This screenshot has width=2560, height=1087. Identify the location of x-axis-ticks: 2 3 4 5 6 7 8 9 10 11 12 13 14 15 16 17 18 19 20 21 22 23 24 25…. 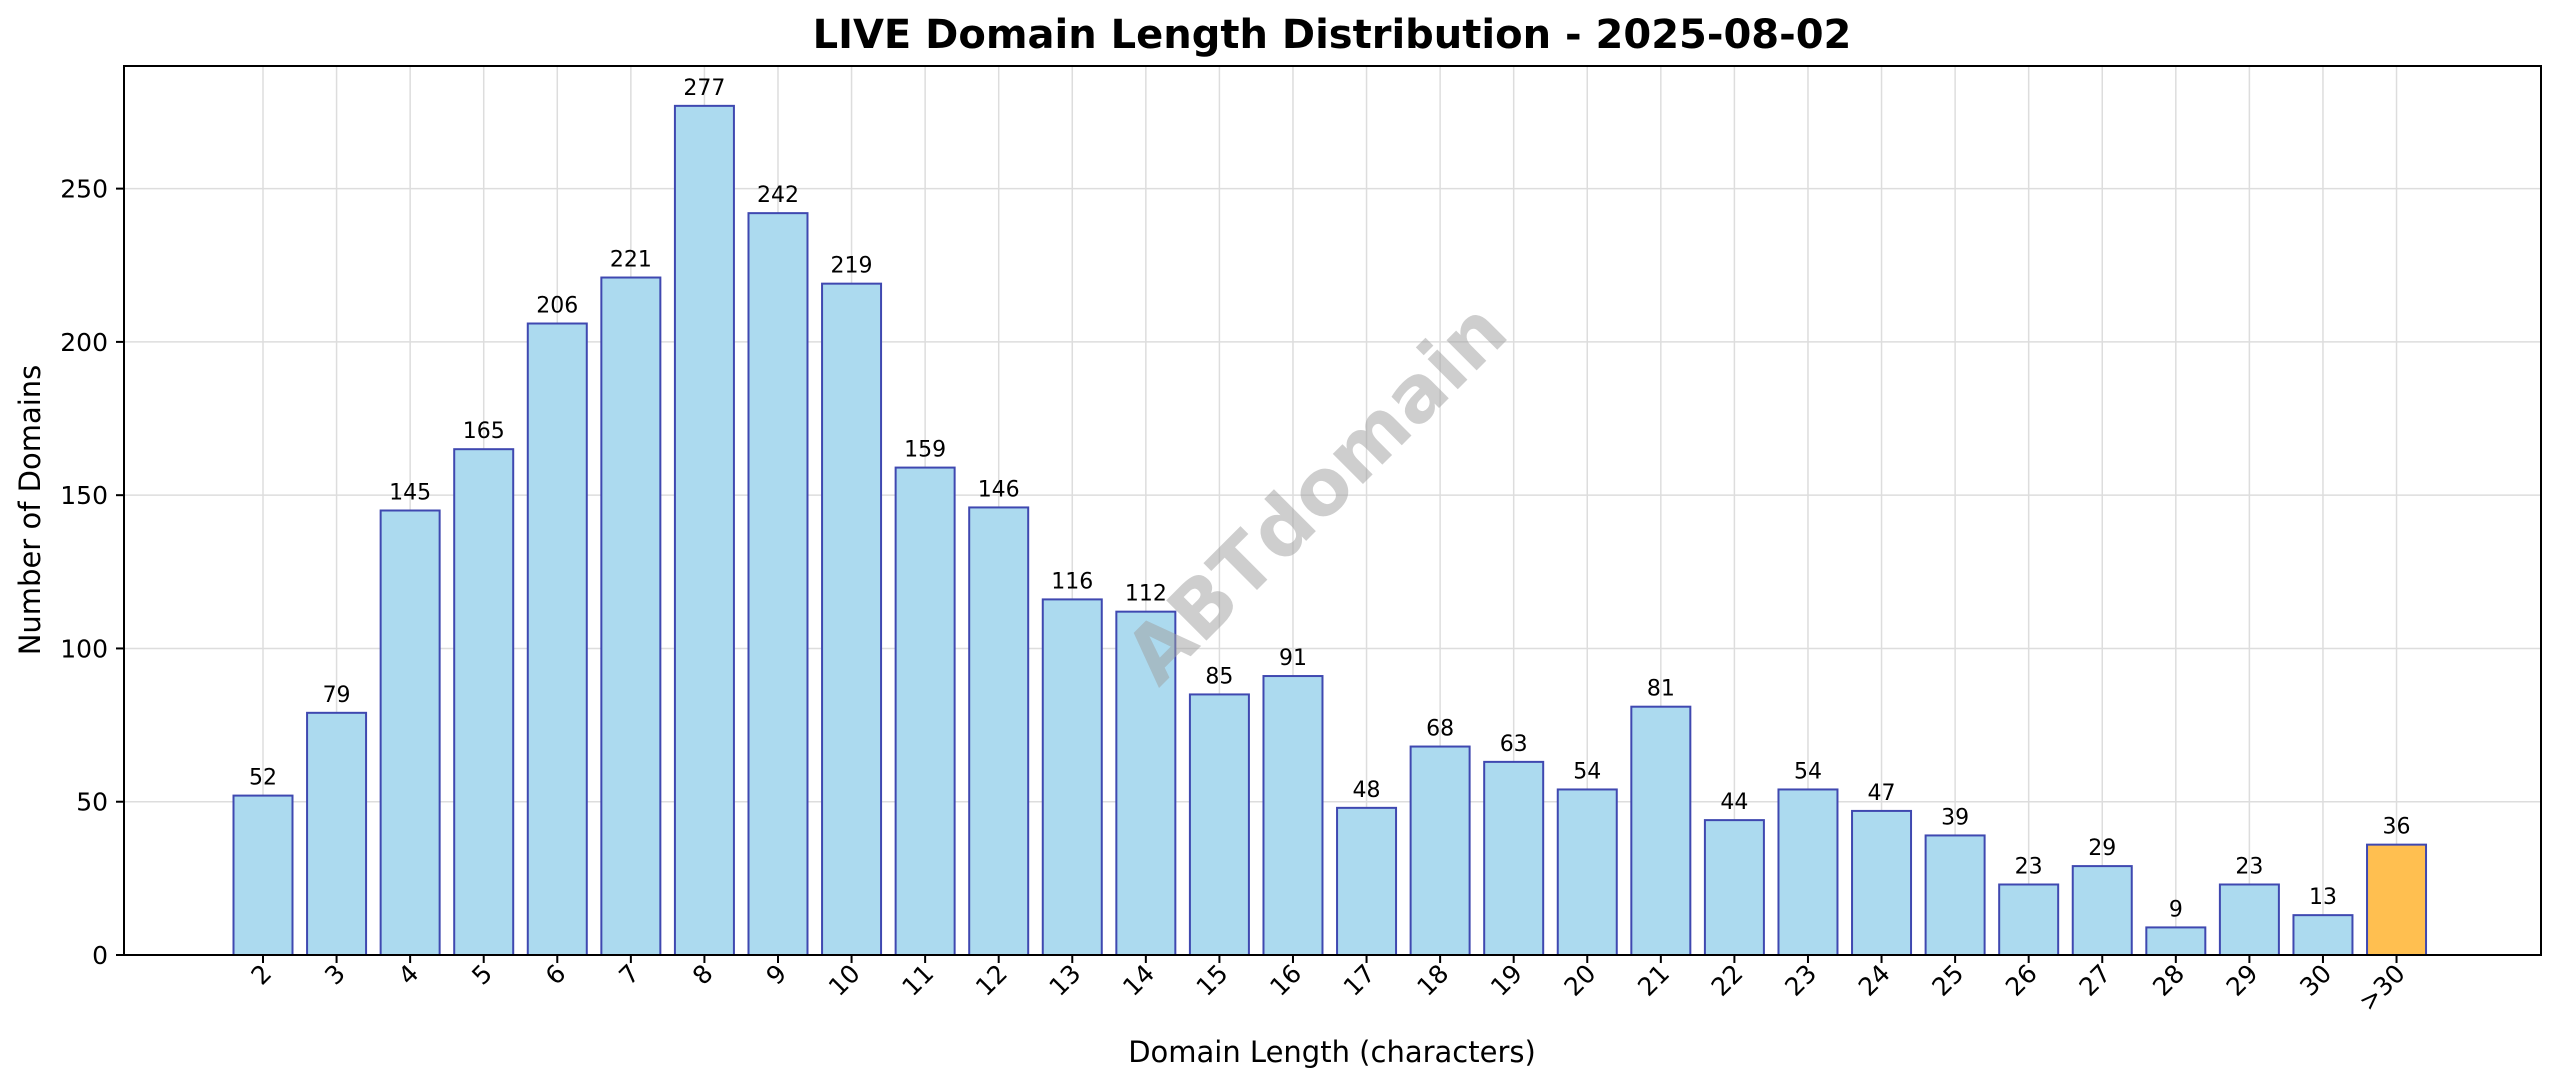
(1328, 986).